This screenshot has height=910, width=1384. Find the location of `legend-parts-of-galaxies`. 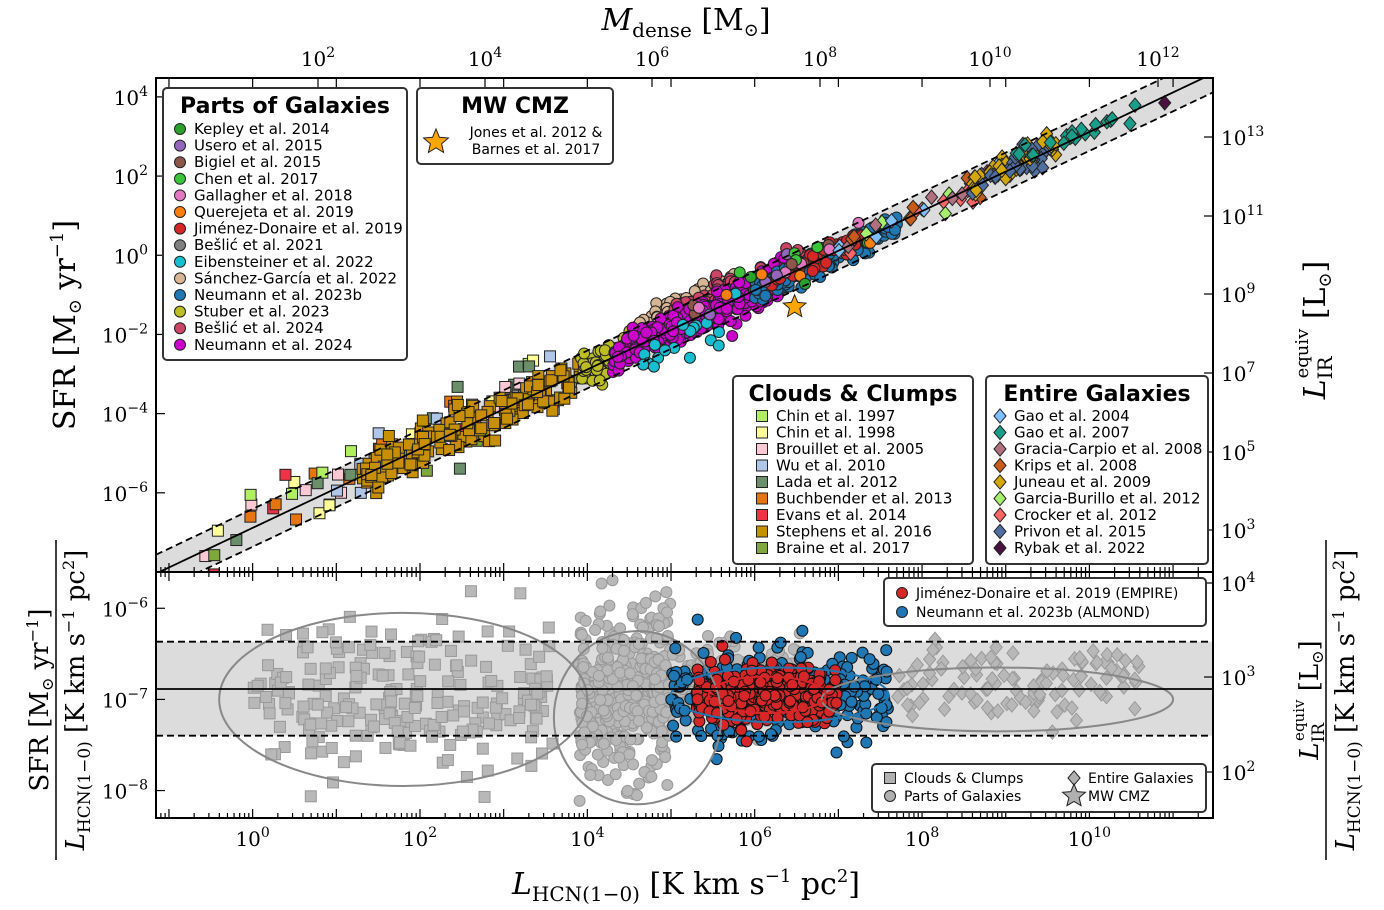

legend-parts-of-galaxies is located at coordinates (285, 224).